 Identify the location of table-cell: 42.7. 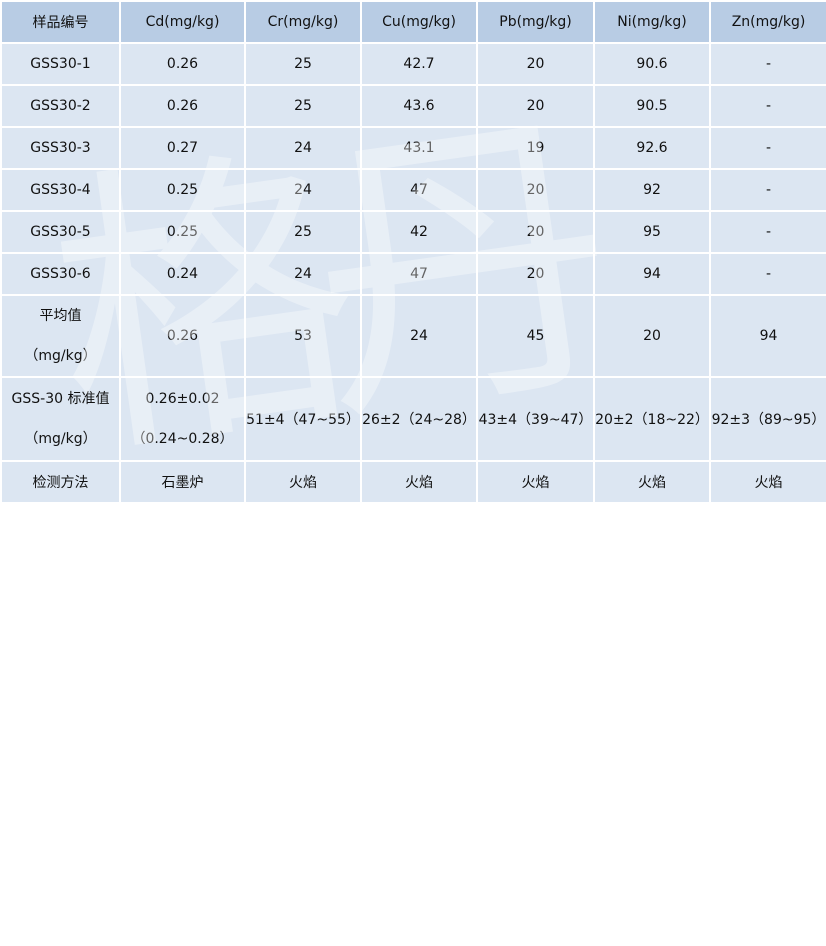
(419, 64).